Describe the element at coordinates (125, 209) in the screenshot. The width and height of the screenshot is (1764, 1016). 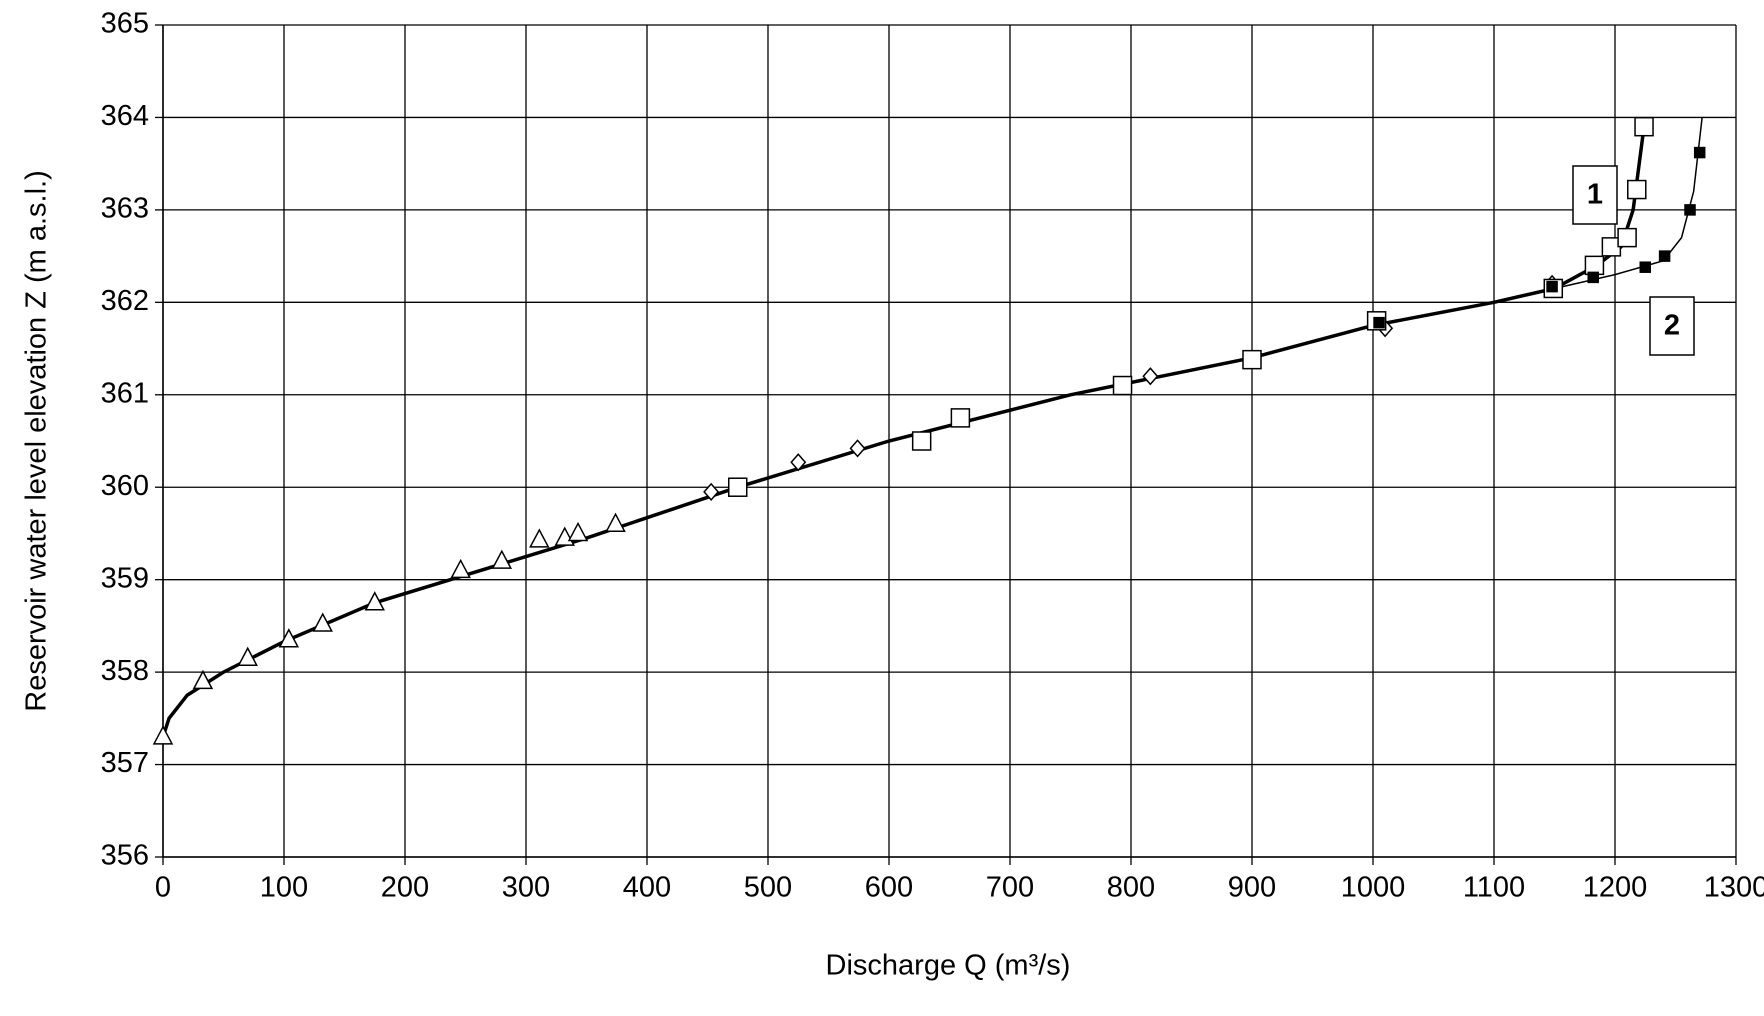
I see `y-tick-label: 363` at that location.